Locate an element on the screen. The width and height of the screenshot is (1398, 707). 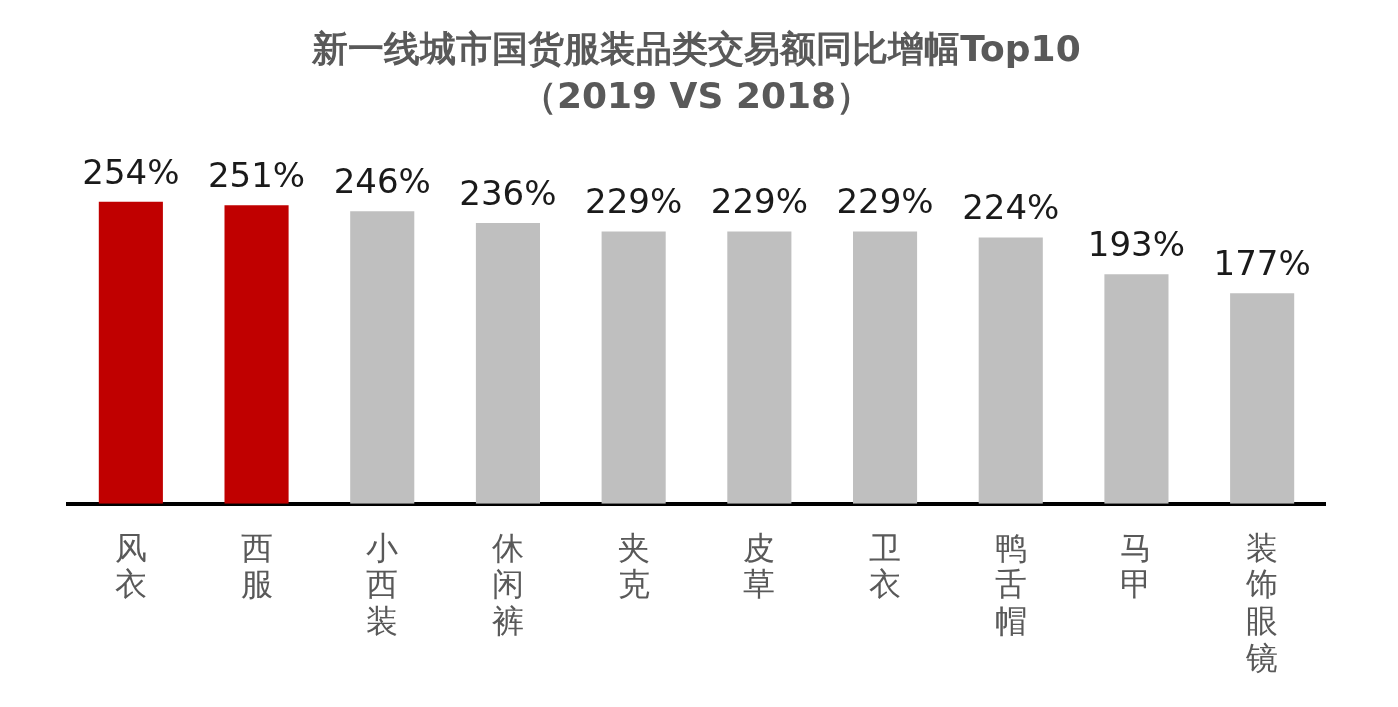
chart-title: 新一线城市国货服装品类交易额同比增幅Top10 is located at coordinates (696, 48).